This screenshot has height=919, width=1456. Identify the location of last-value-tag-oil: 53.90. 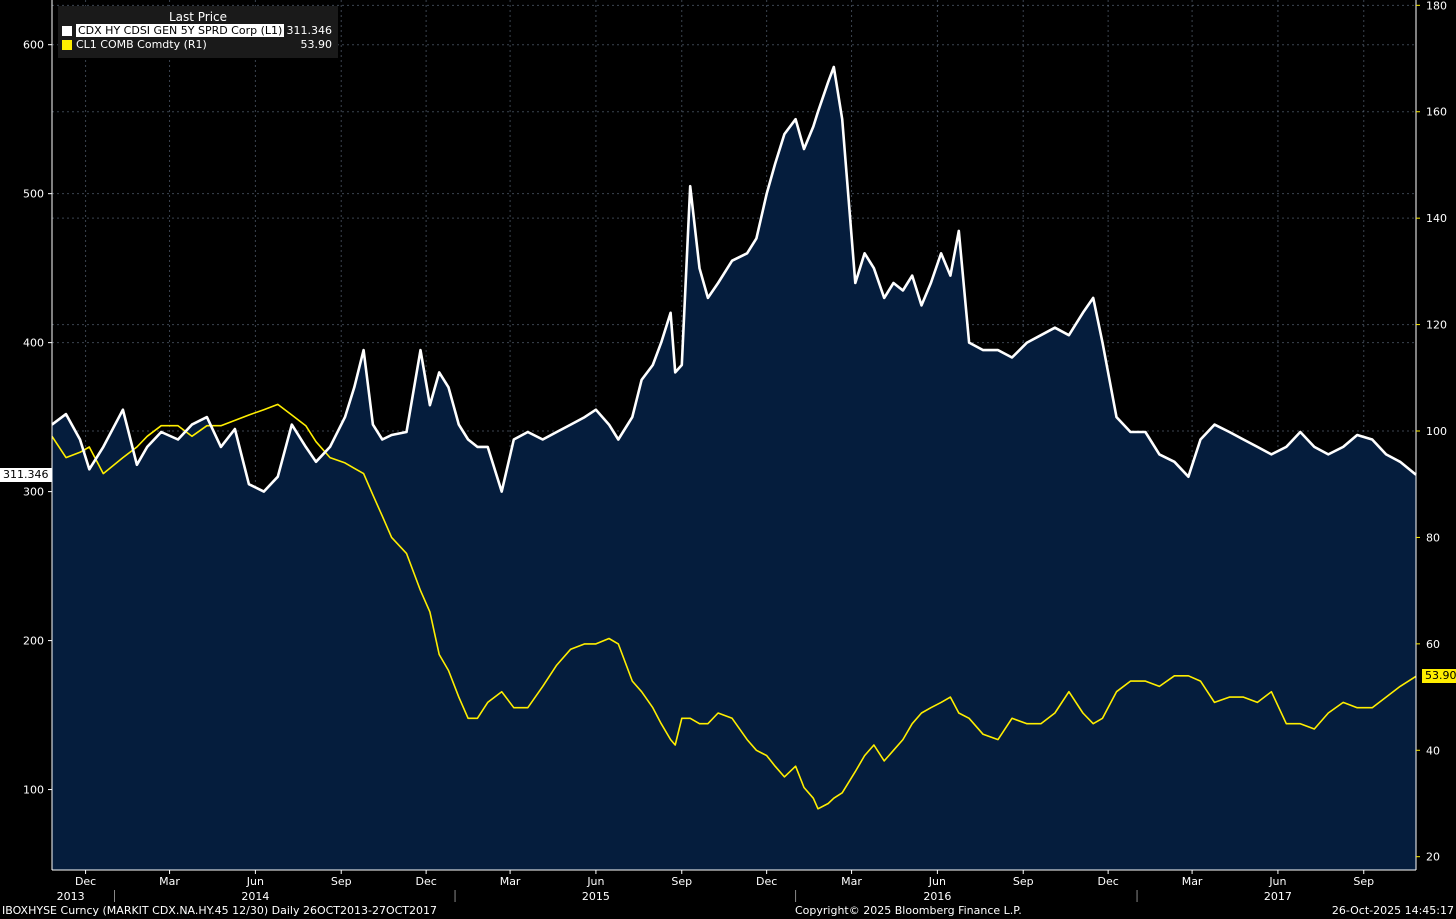
(1439, 676).